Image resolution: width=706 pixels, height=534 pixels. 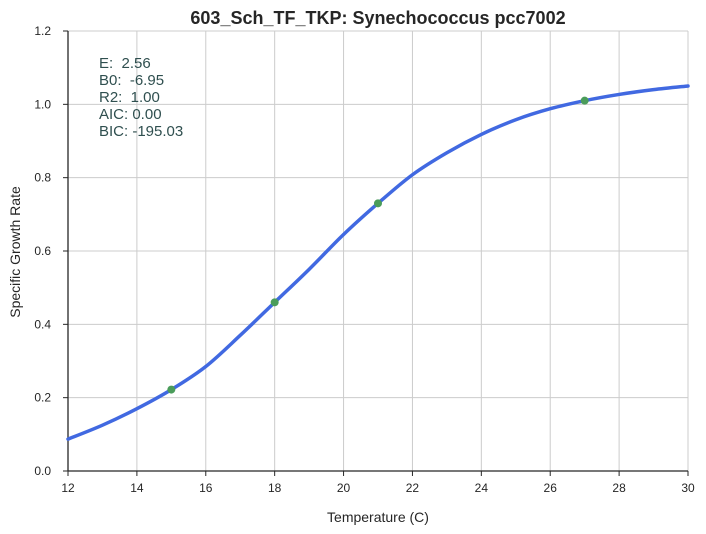 I want to click on x-tick-label: 14, so click(x=137, y=488).